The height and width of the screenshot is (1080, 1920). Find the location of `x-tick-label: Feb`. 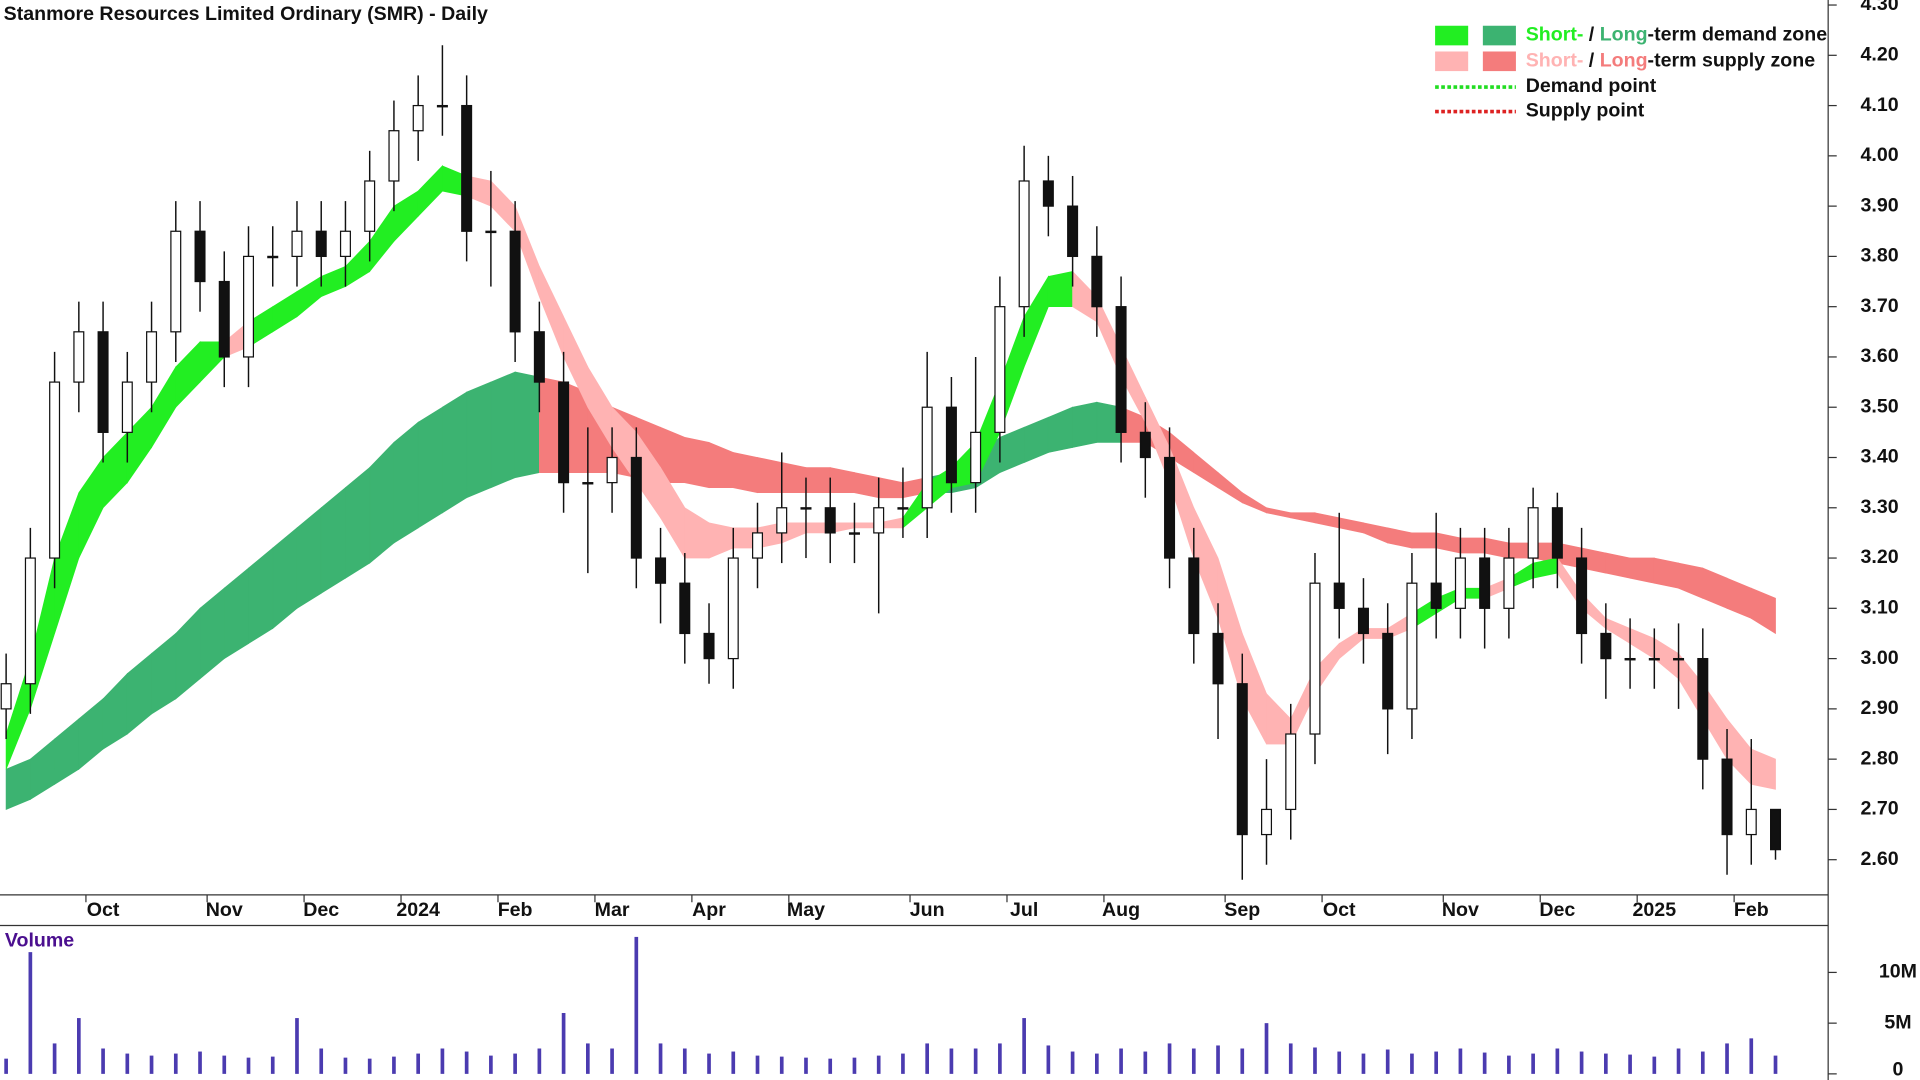

x-tick-label: Feb is located at coordinates (1751, 910).